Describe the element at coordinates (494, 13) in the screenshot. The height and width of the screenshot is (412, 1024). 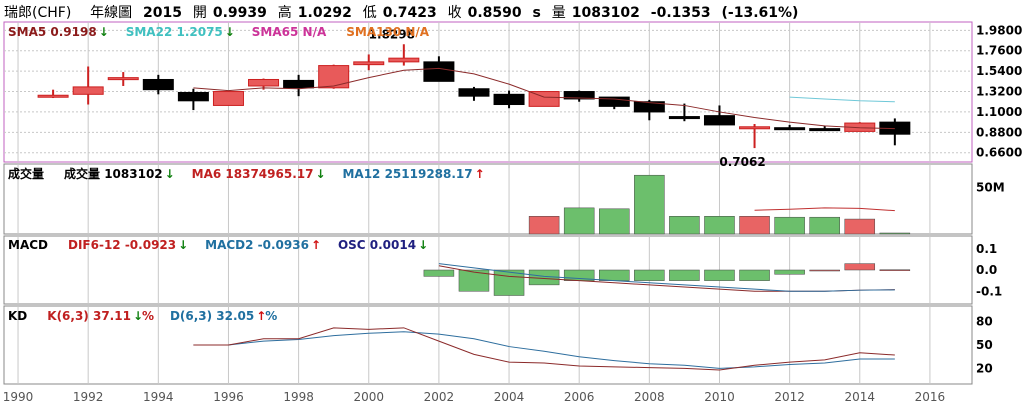
I see `close-value: 0.8590` at that location.